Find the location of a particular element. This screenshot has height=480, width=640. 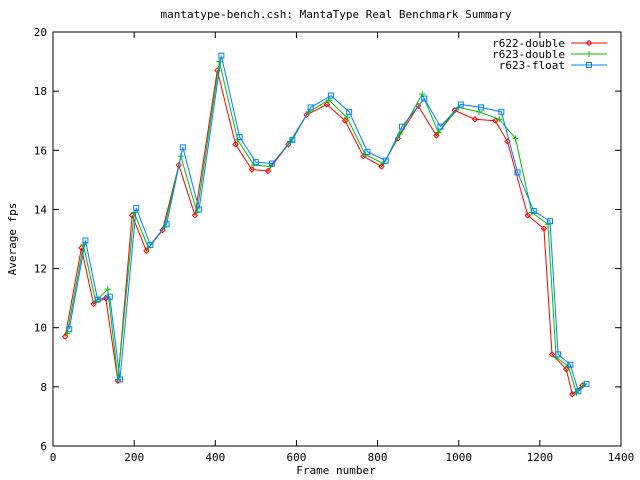

legend-label: r622-double is located at coordinates (528, 43).